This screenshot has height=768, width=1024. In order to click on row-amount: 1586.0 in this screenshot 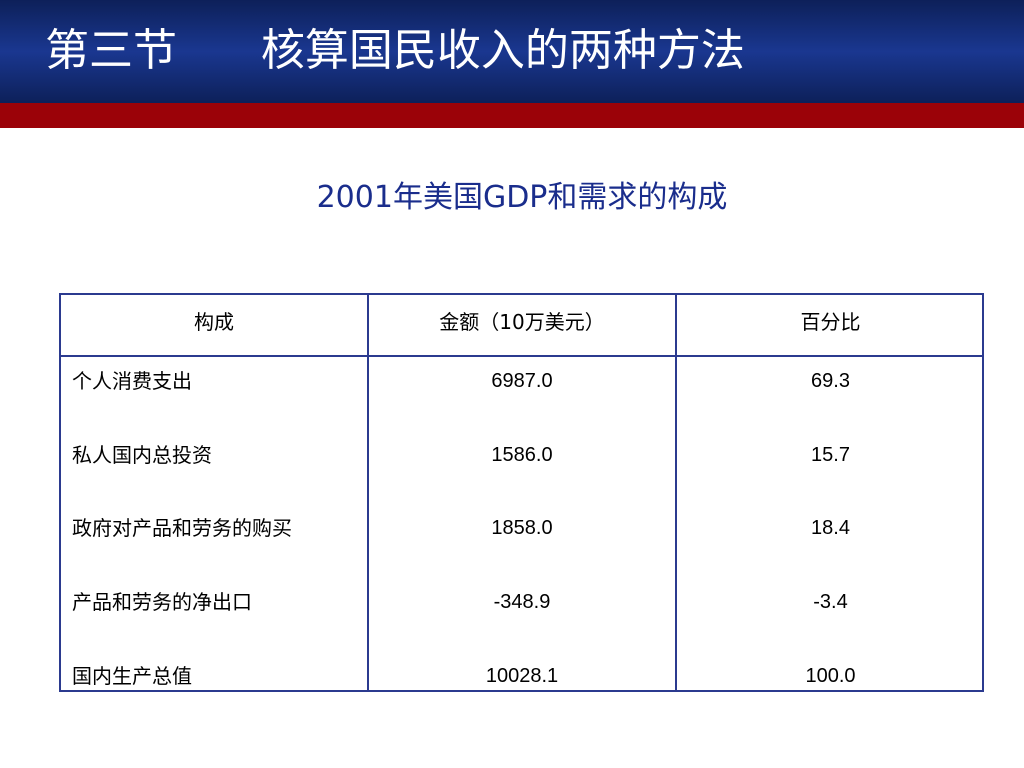, I will do `click(522, 455)`.